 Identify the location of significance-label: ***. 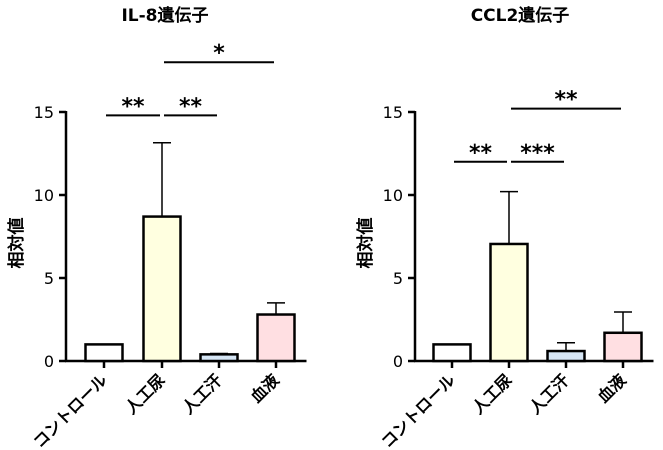
(537, 153).